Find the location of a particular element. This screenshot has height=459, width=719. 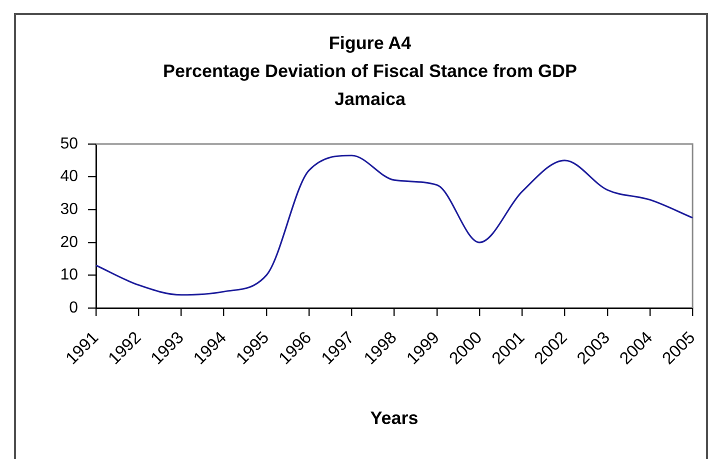

y-tick-label: 30 is located at coordinates (69, 209).